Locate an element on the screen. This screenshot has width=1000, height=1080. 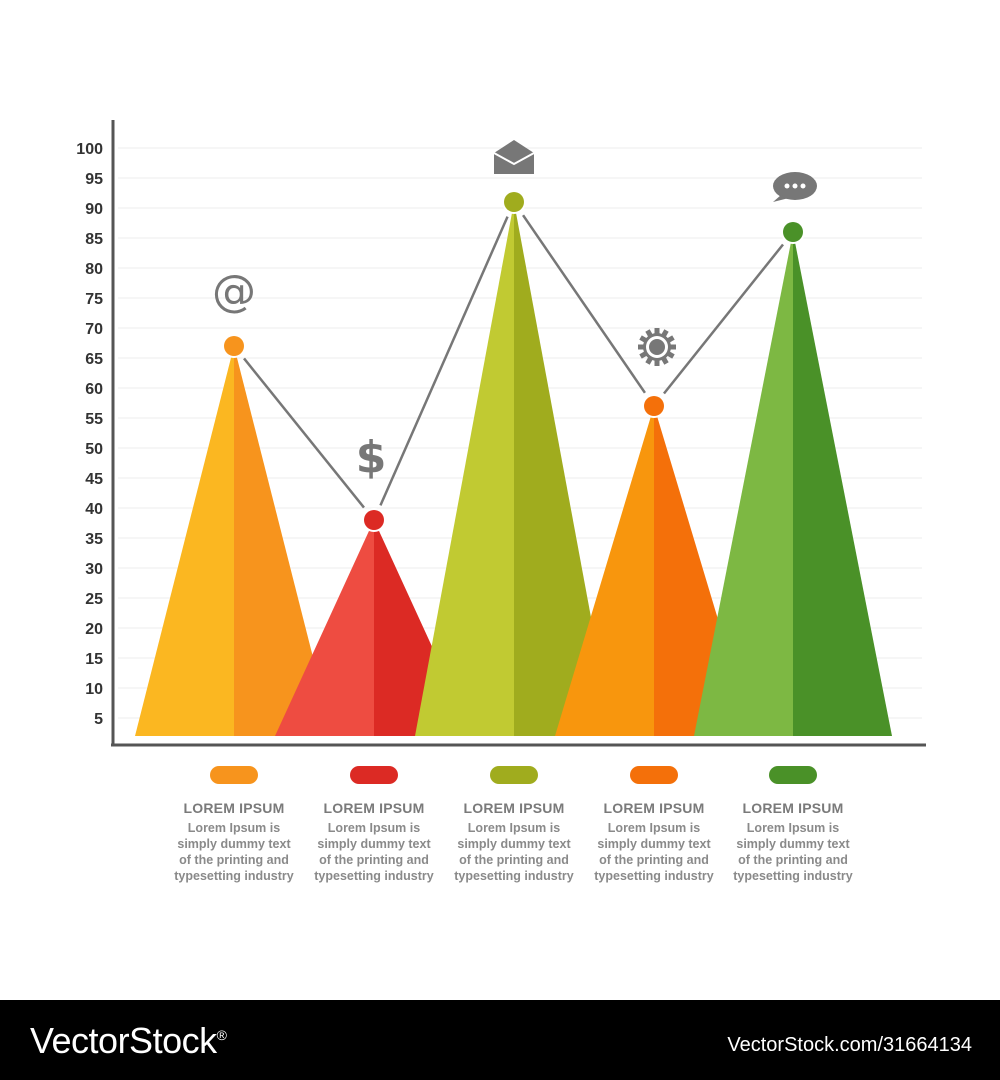
footer-bar: VectorStock® VectorStock.com/31664134 is located at coordinates (500, 1040).